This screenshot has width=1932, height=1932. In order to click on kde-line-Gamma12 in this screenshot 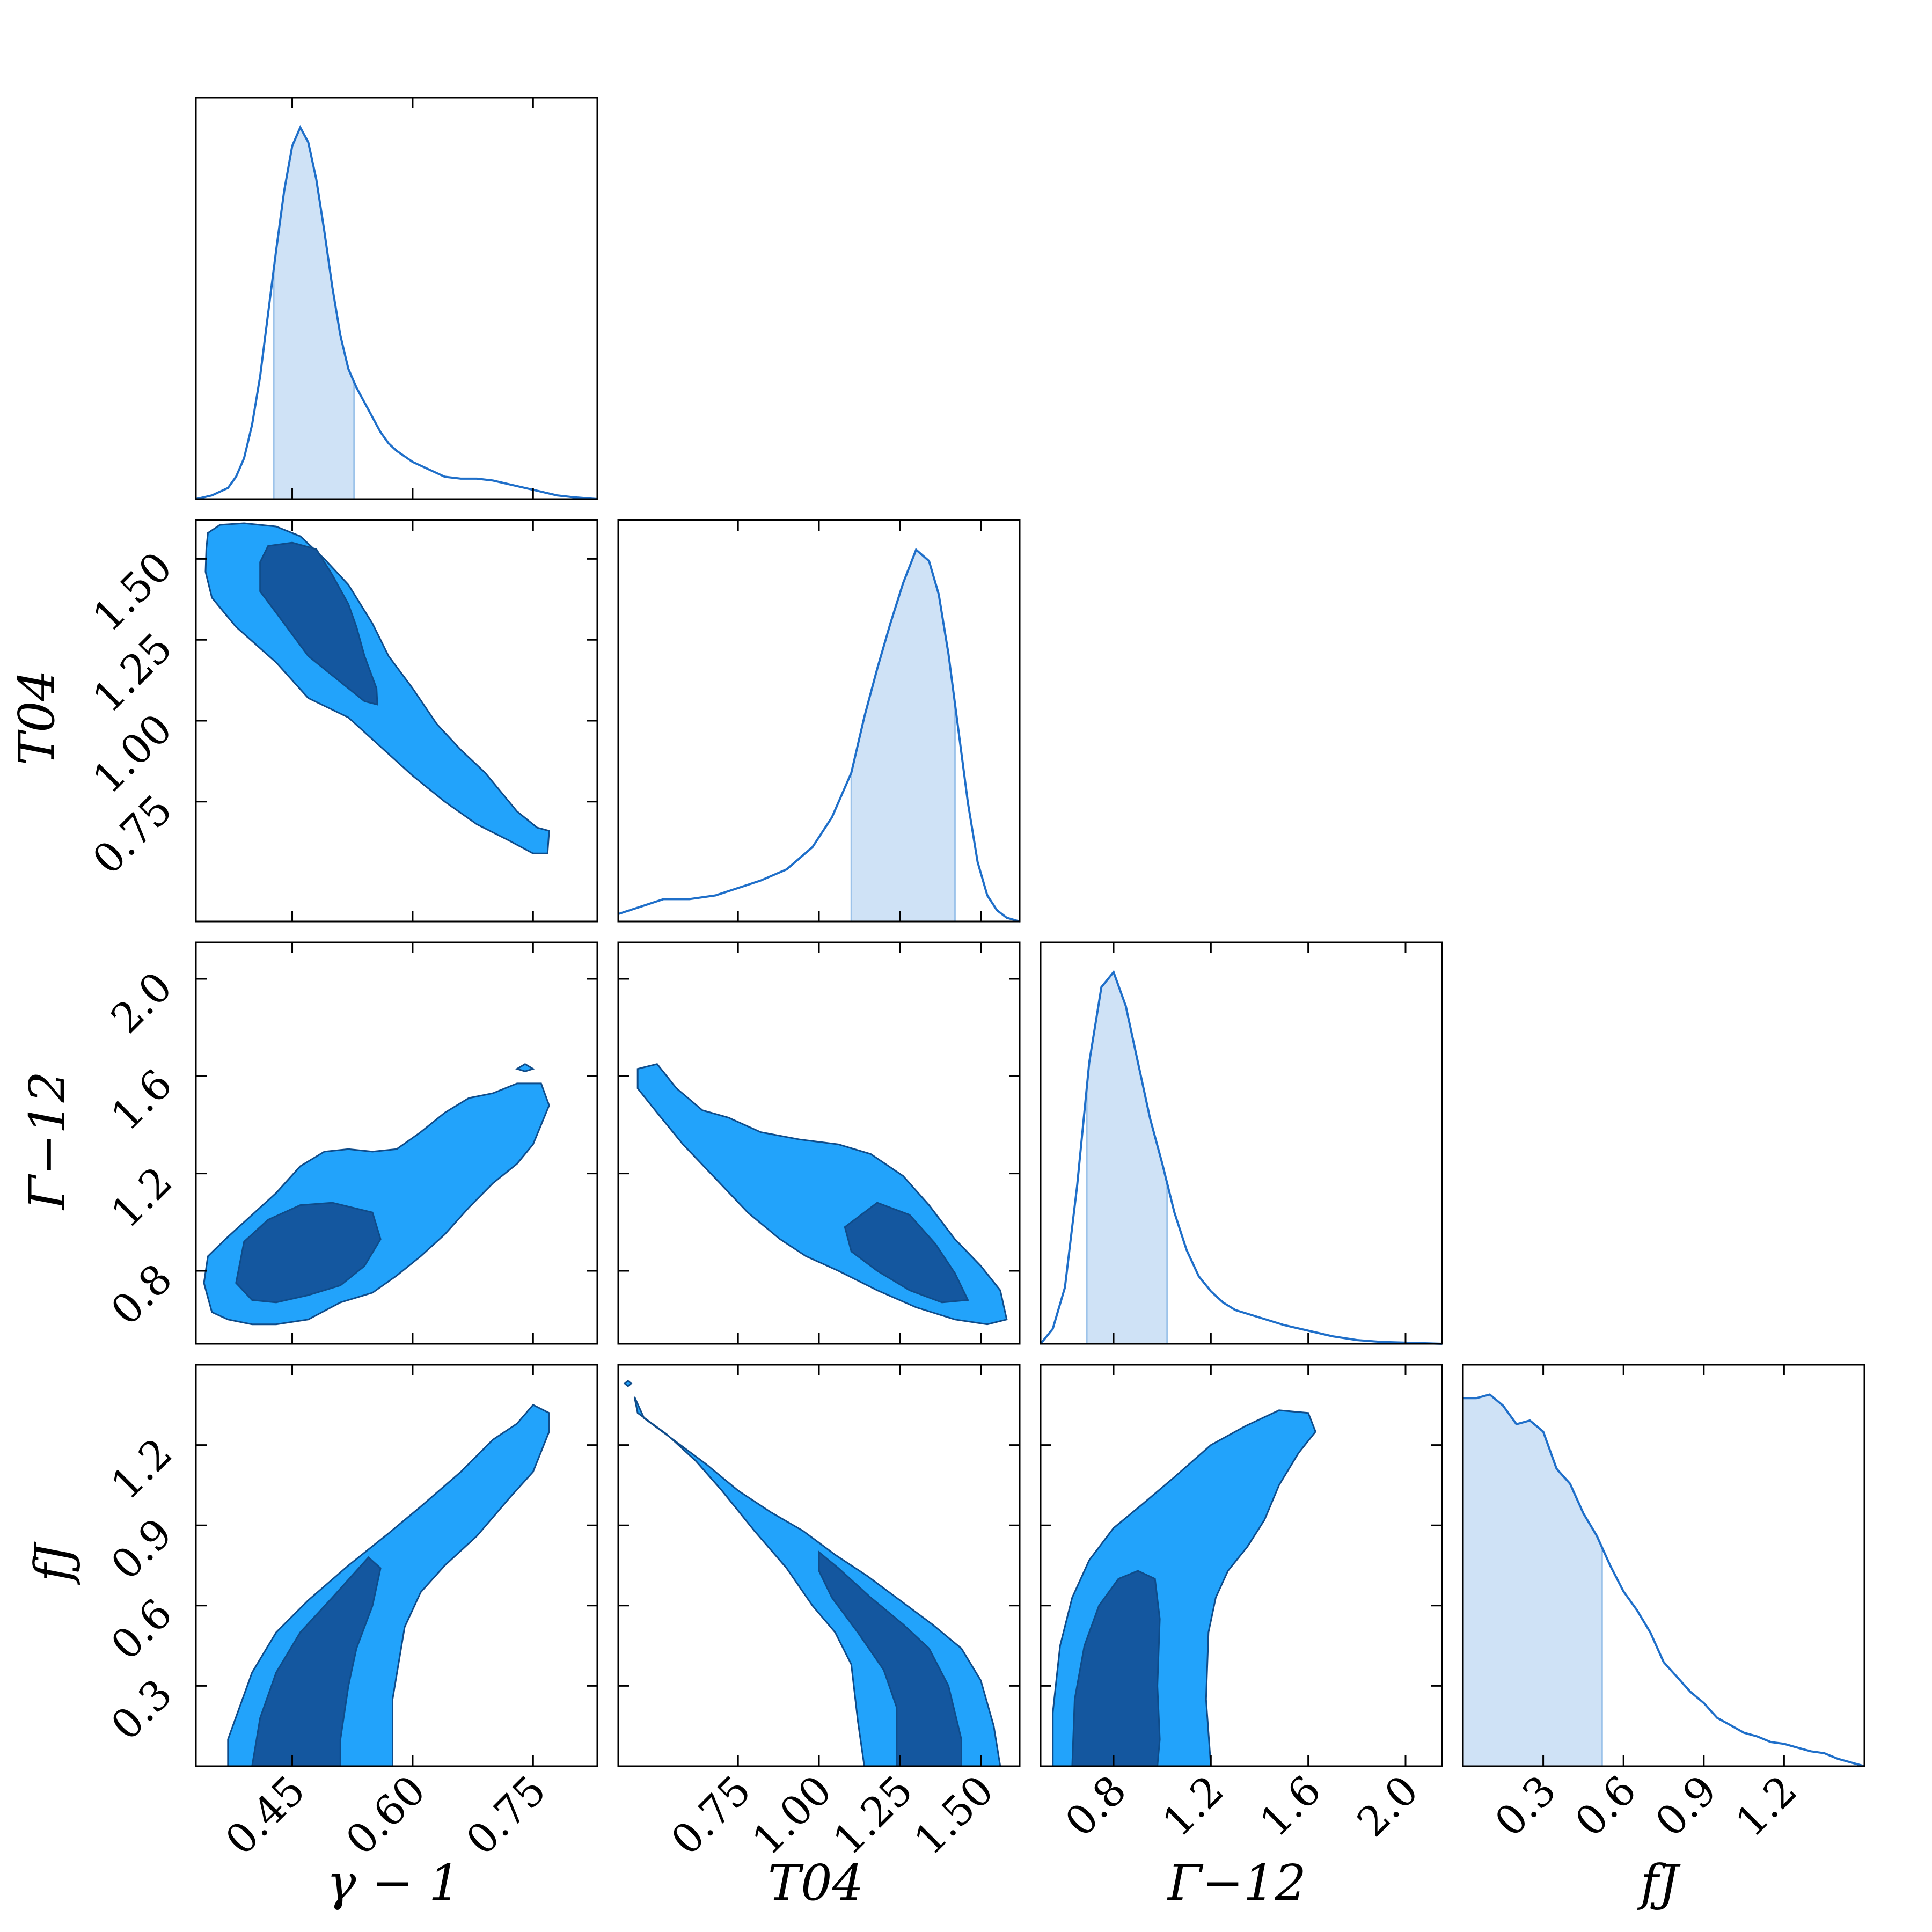, I will do `click(1241, 1157)`.